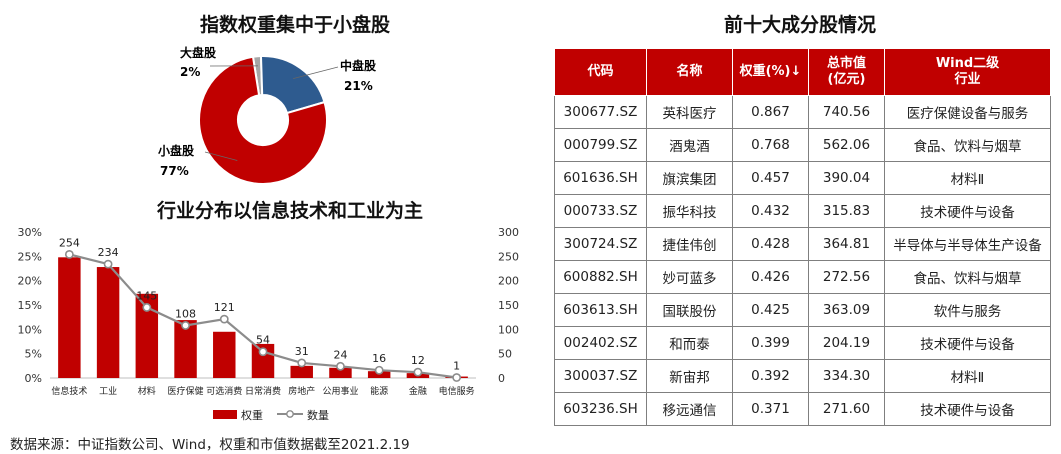  What do you see at coordinates (689, 112) in the screenshot?
I see `cell-name: 英科医疗` at bounding box center [689, 112].